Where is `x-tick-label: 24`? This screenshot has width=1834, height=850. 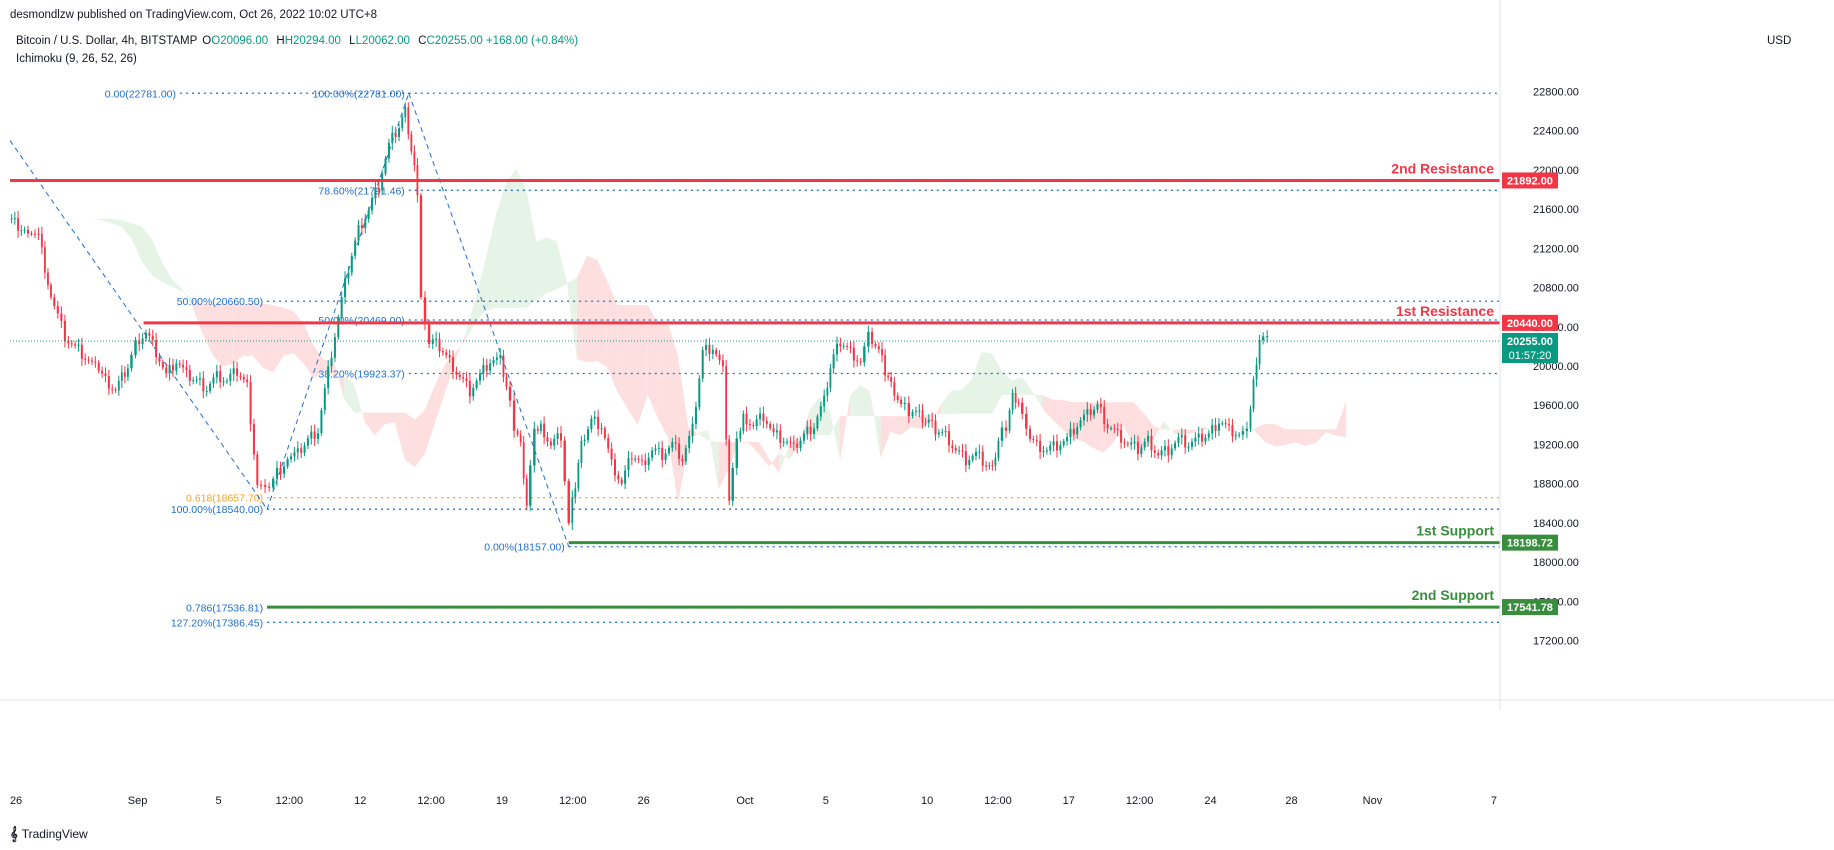
x-tick-label: 24 is located at coordinates (1210, 801).